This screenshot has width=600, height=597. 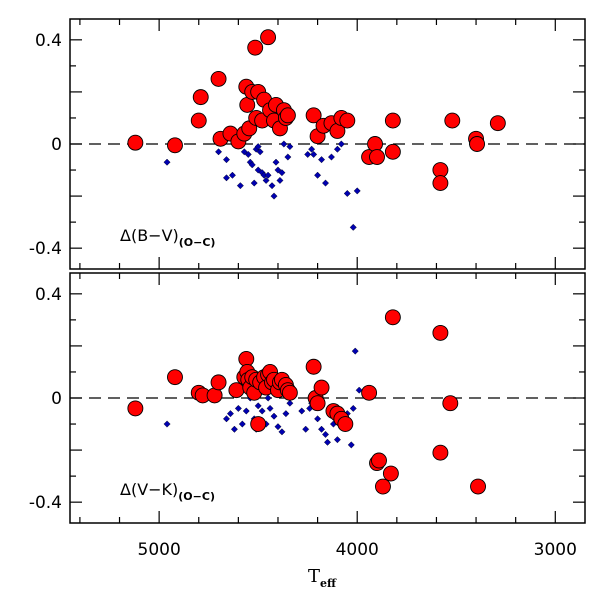 What do you see at coordinates (45, 249) in the screenshot?
I see `y-tick-label: -0.4` at bounding box center [45, 249].